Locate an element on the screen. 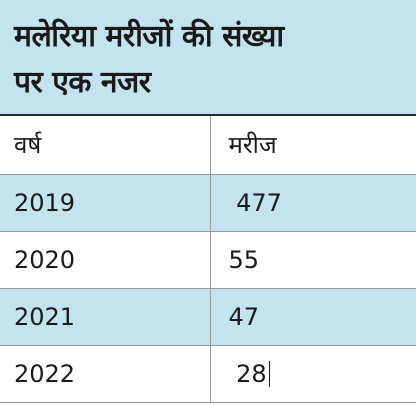  header-year: वर्ष is located at coordinates (105, 145).